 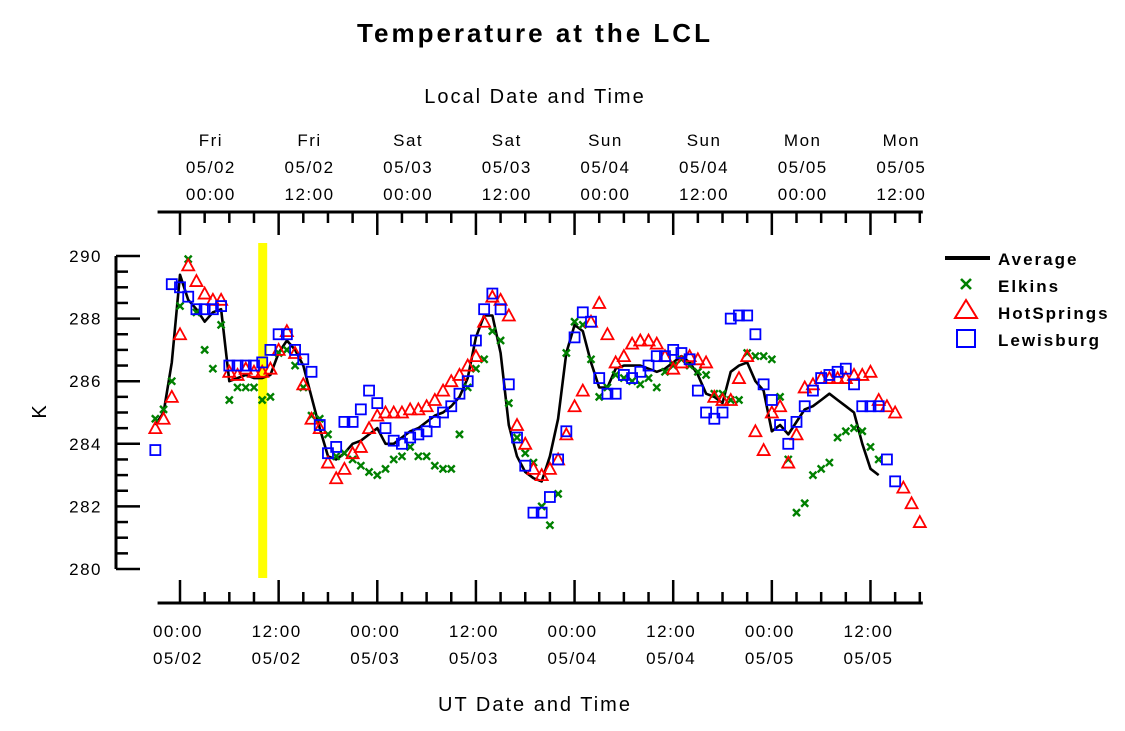 I want to click on legend-lewisburg-swatch, so click(x=966, y=338).